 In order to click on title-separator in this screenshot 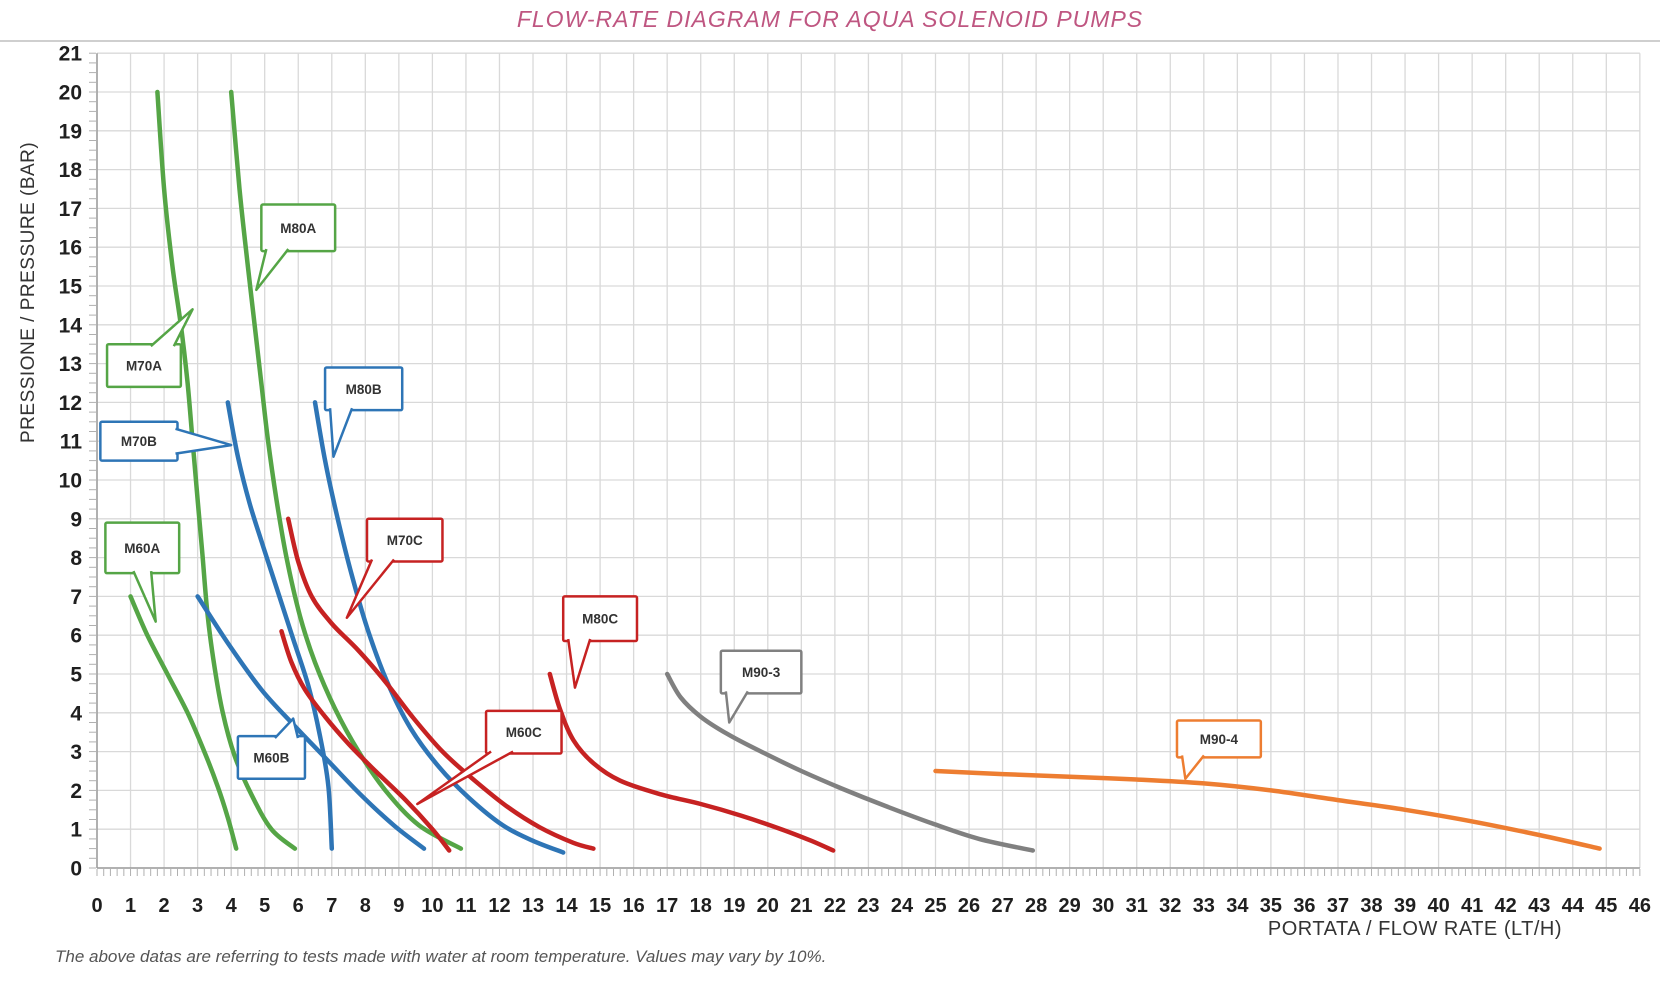, I will do `click(830, 41)`.